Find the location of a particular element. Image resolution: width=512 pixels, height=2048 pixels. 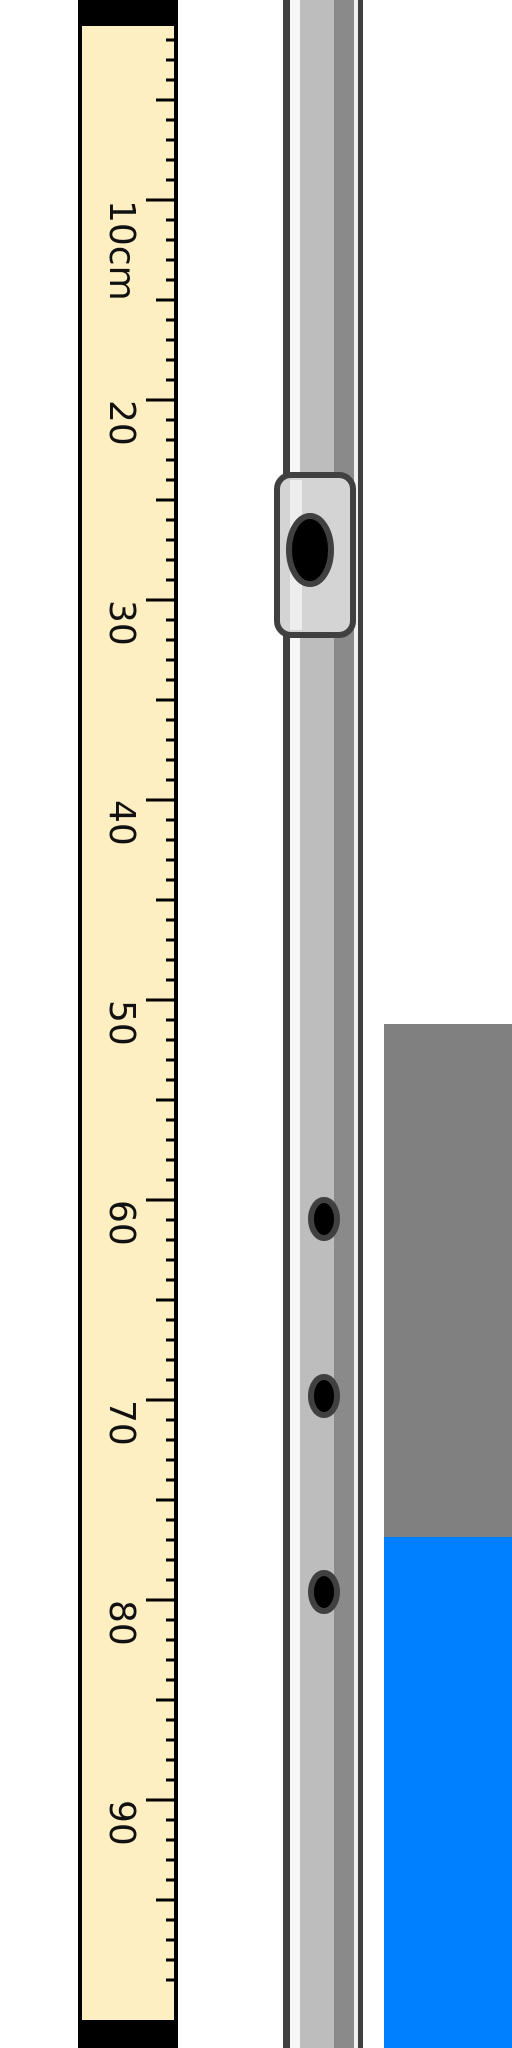

meter-stick-labels: 10cm 20 30 40 50 60 70 80 90 is located at coordinates (121, 1023).